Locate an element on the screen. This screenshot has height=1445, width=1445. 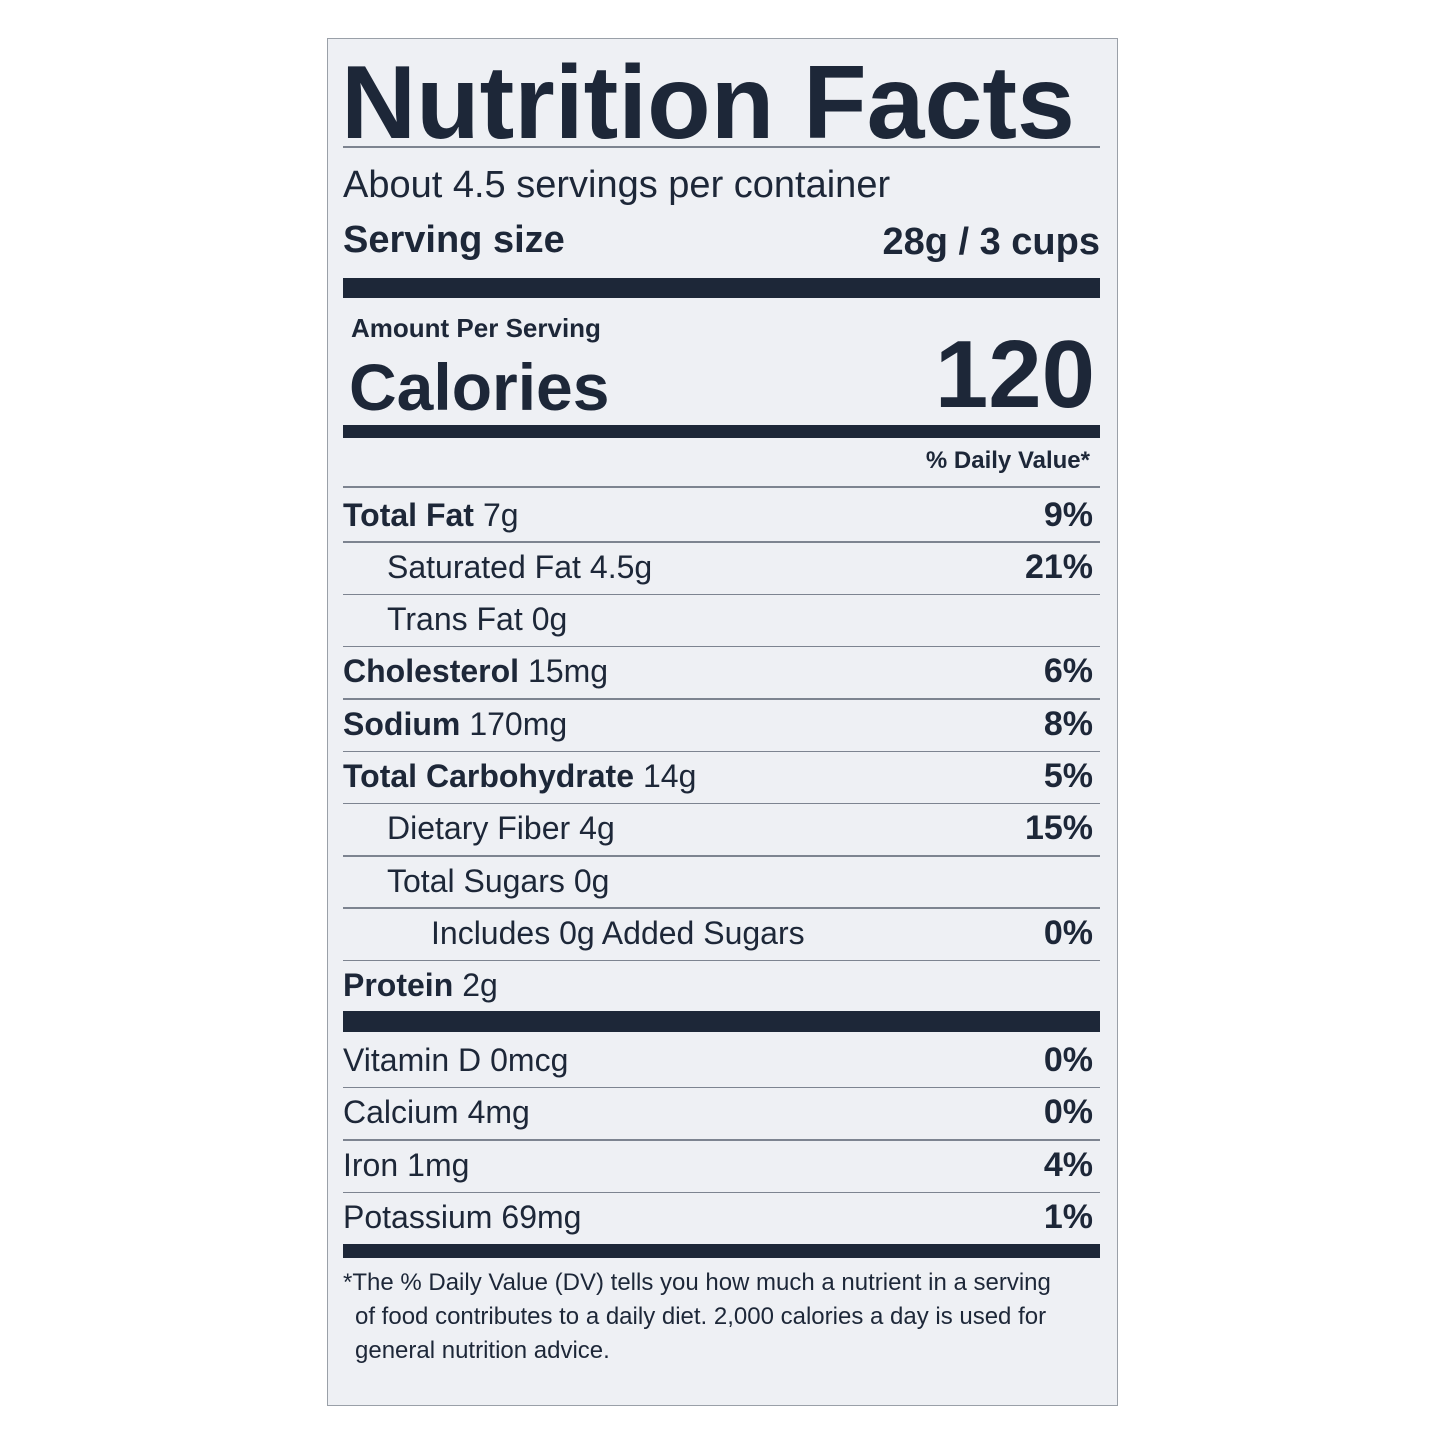
nutrient-amount: 4mg is located at coordinates (498, 1112).